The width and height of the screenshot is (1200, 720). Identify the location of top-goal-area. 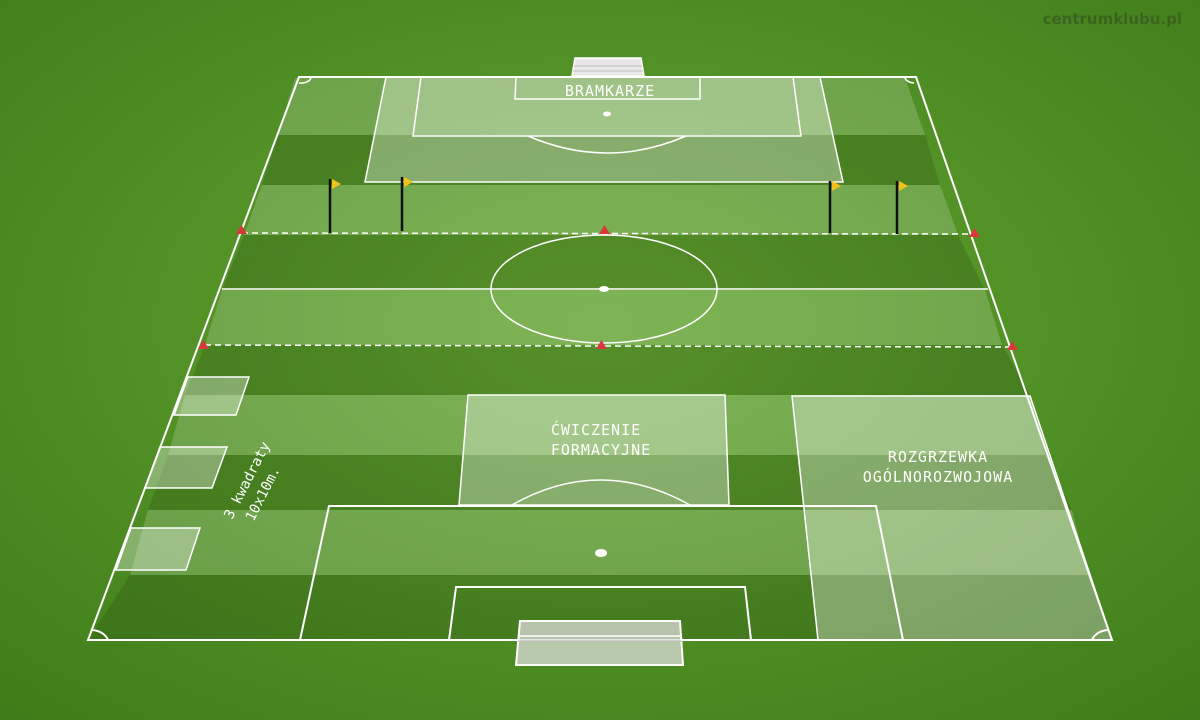
(607, 88).